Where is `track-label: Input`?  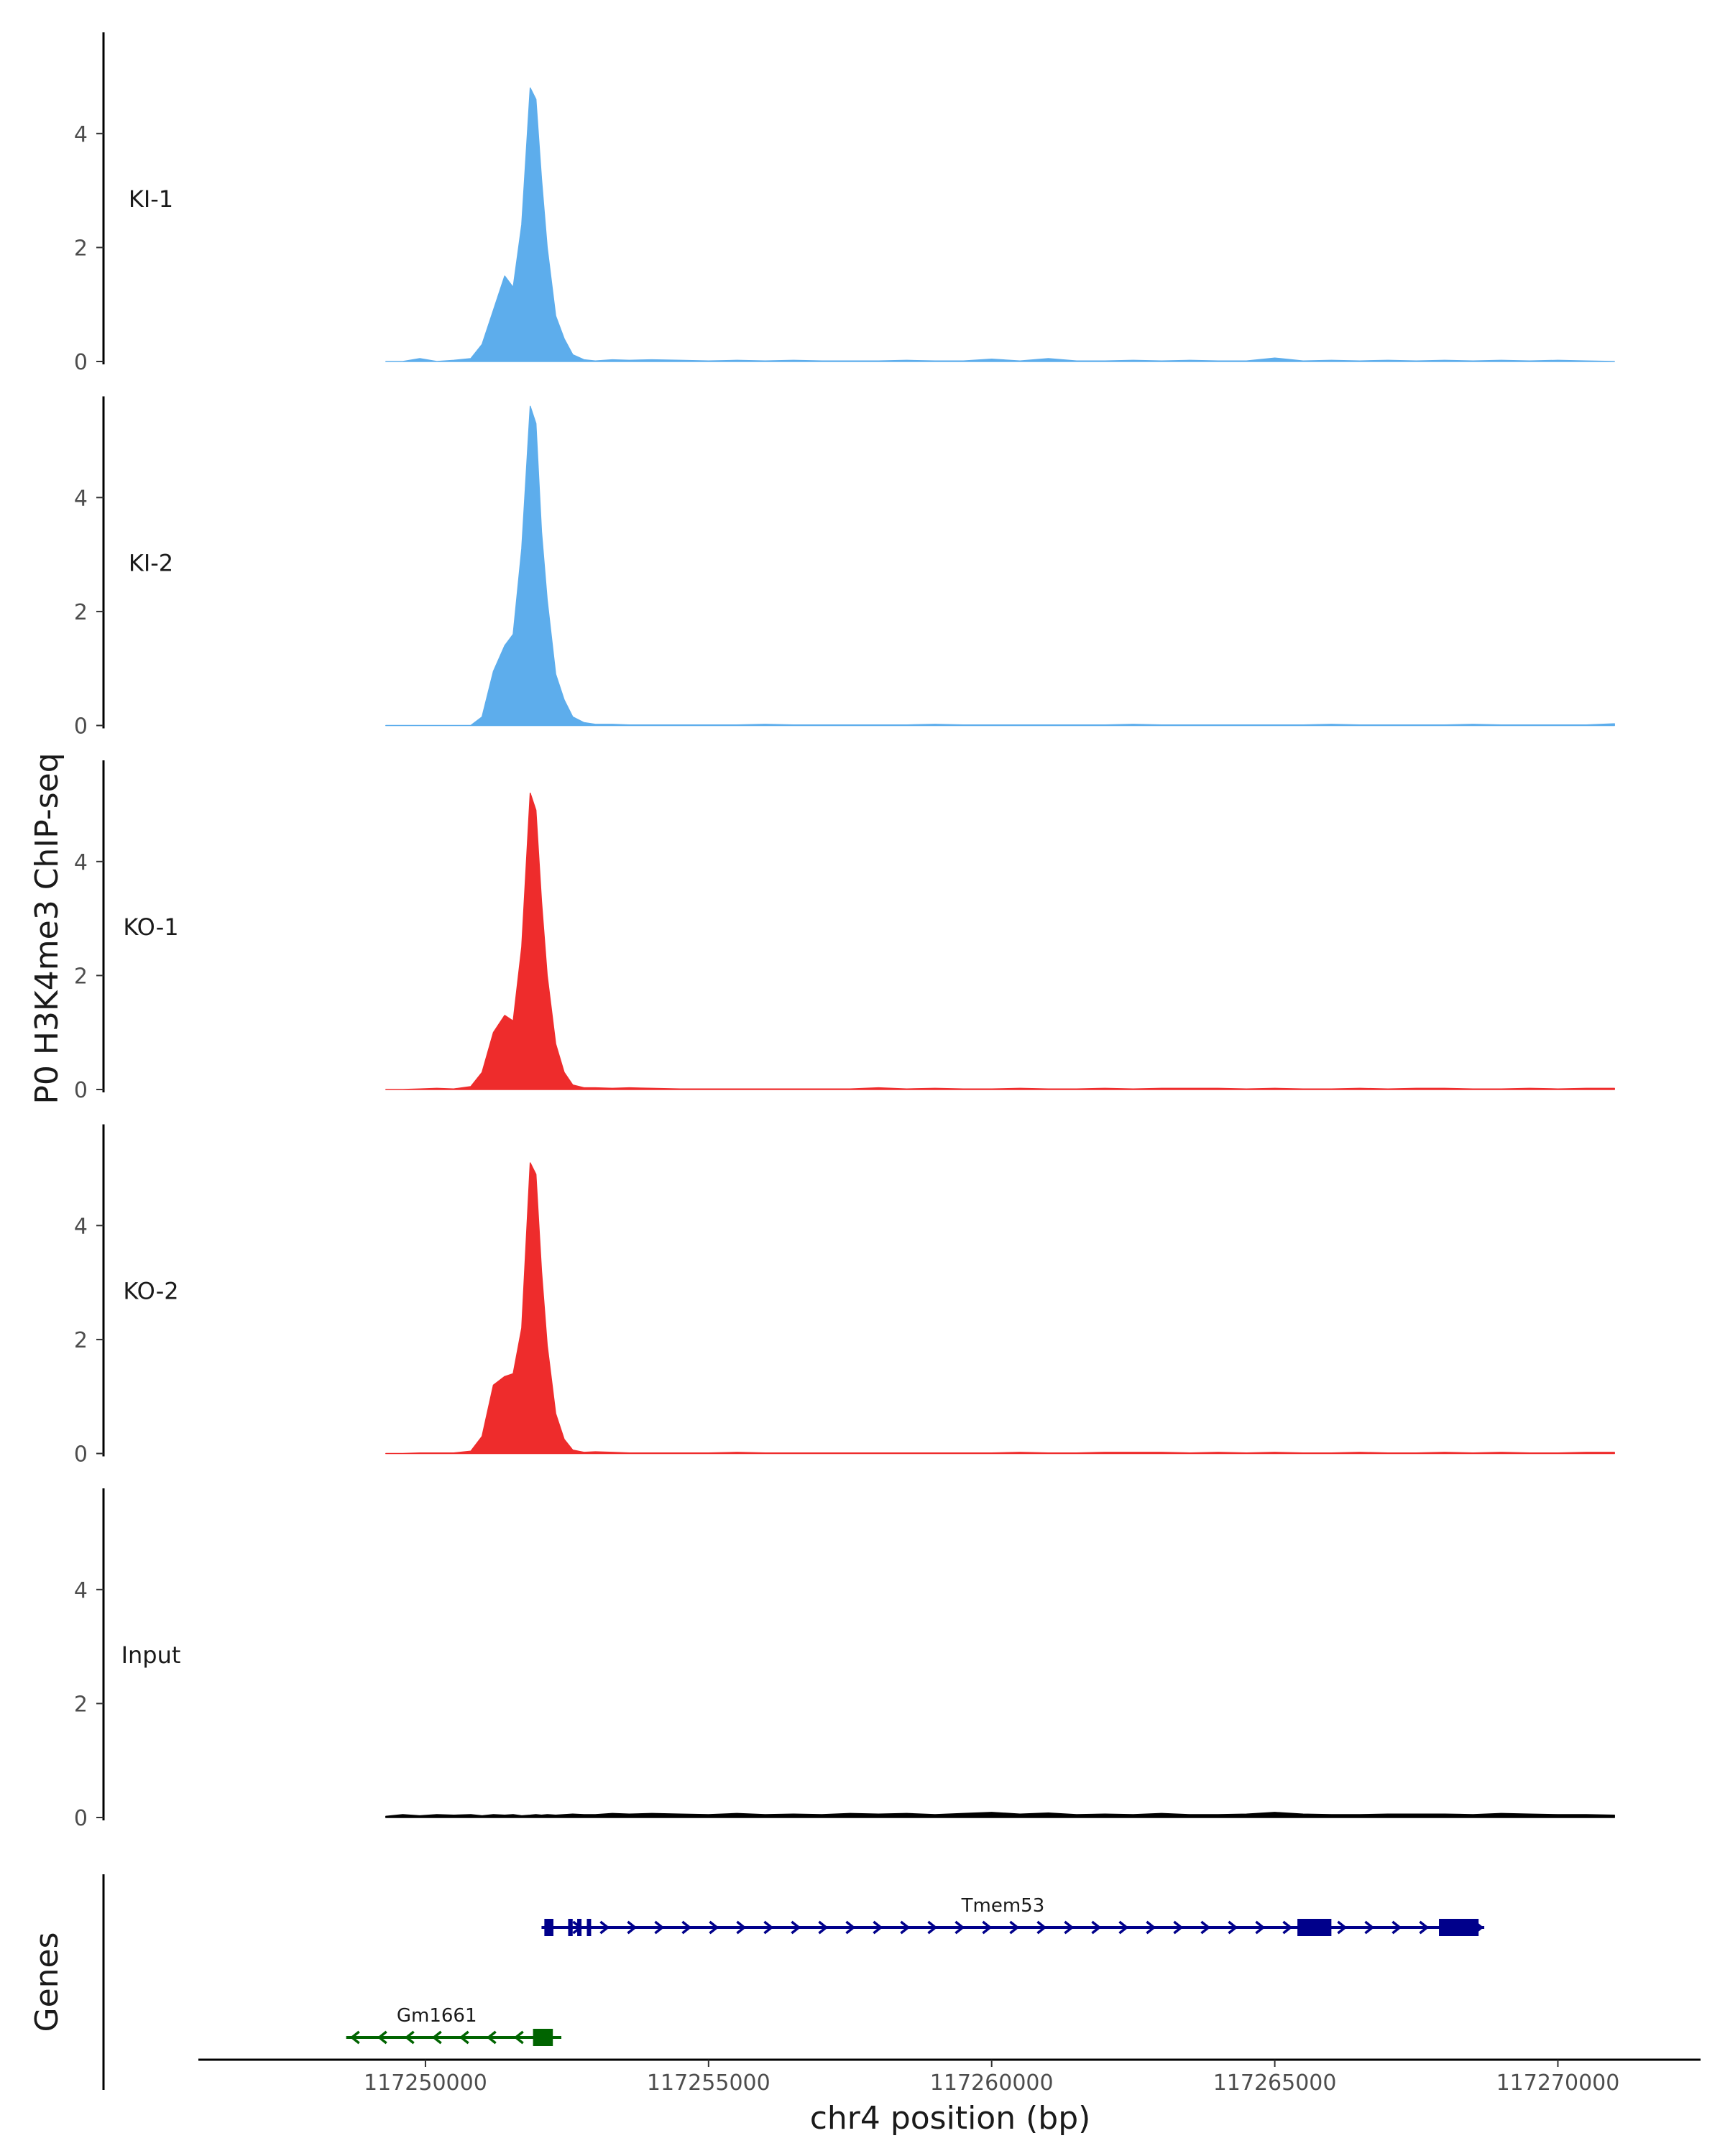
track-label: Input is located at coordinates (151, 1655).